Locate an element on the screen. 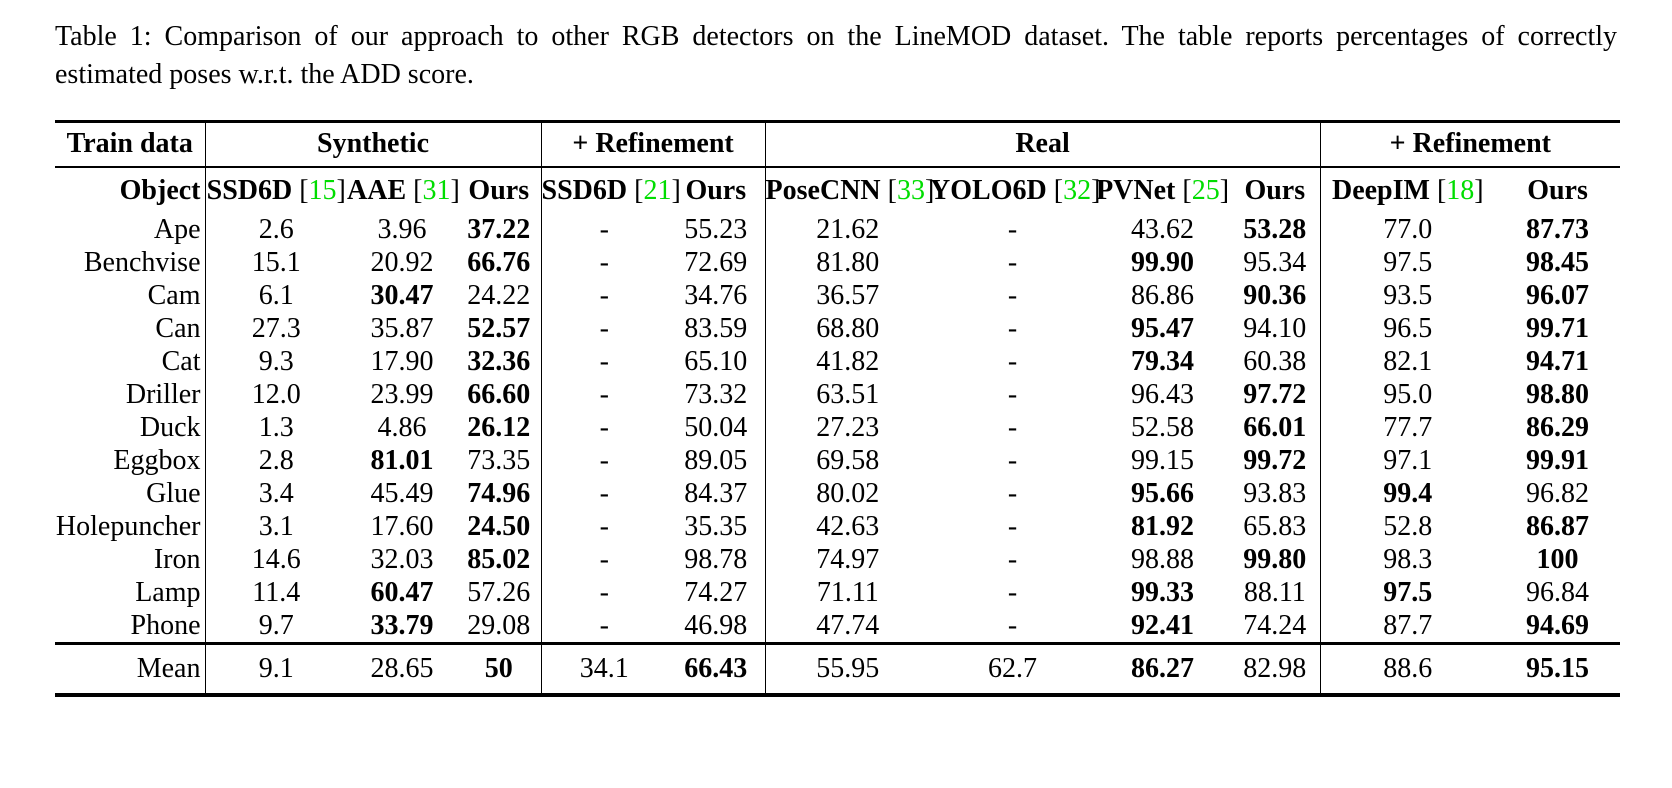  col-header-label: Object is located at coordinates (160, 190).